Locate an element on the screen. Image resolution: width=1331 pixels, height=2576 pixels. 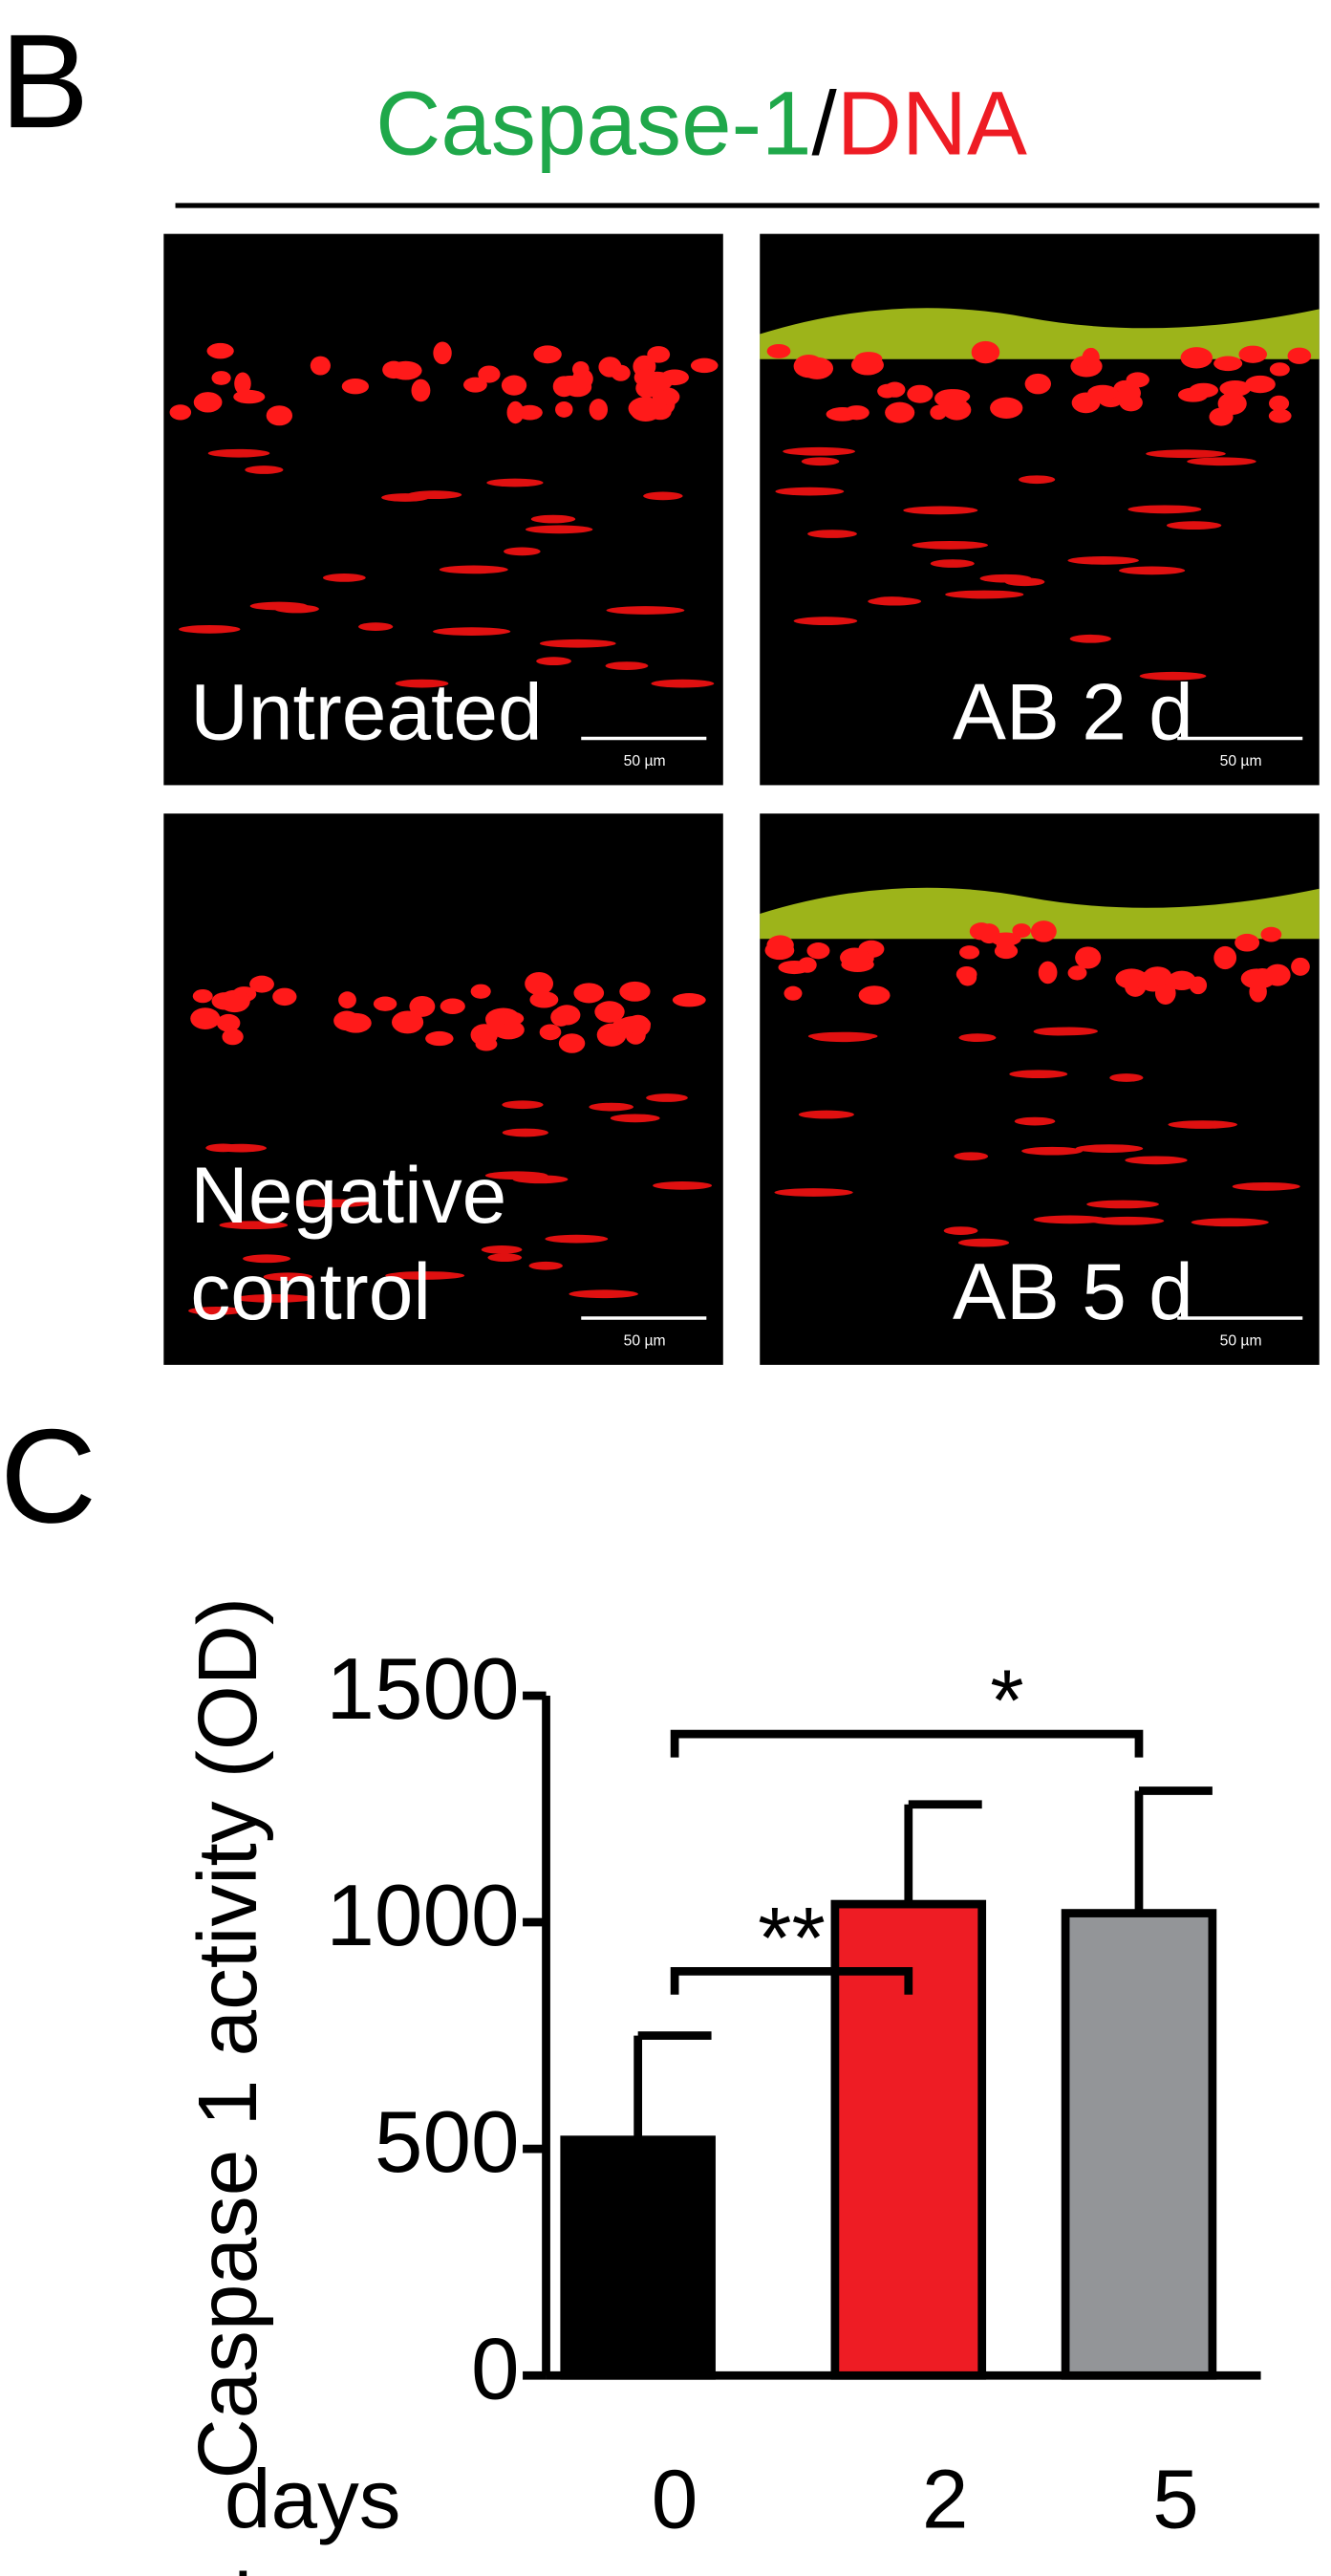
significance-label: * is located at coordinates (1006, 1701).